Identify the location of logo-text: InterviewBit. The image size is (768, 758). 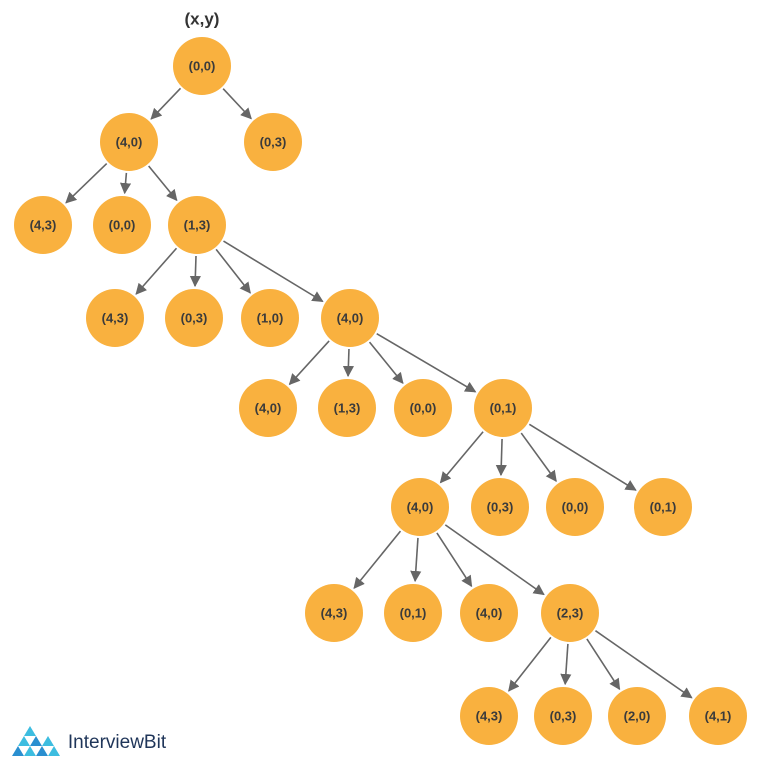
(117, 742).